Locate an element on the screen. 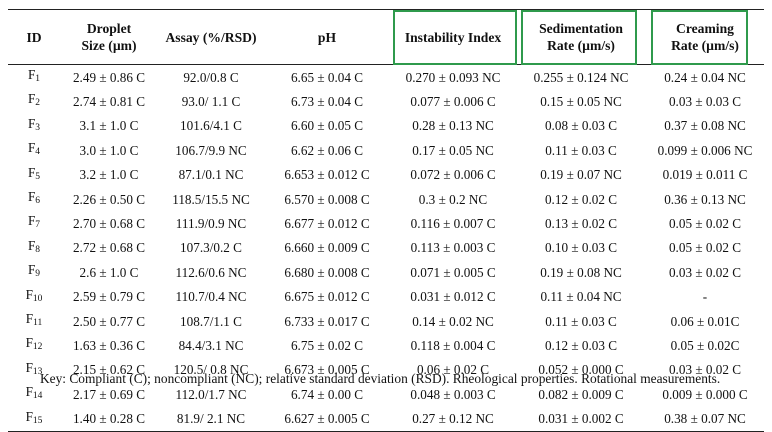 This screenshot has width=772, height=432. creaming-rate-cell: 0.099 ± 0.006 NC is located at coordinates (705, 150).